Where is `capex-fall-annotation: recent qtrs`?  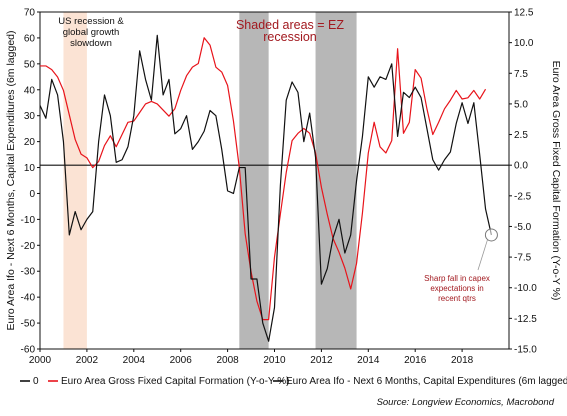 capex-fall-annotation: recent qtrs is located at coordinates (457, 298).